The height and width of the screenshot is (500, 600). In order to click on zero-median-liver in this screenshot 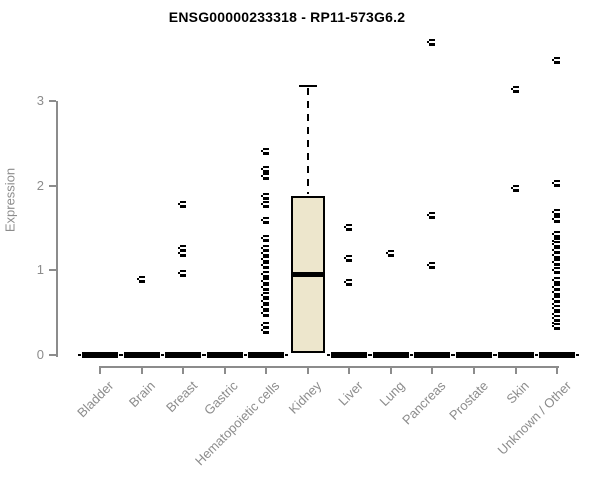, I will do `click(349, 355)`.